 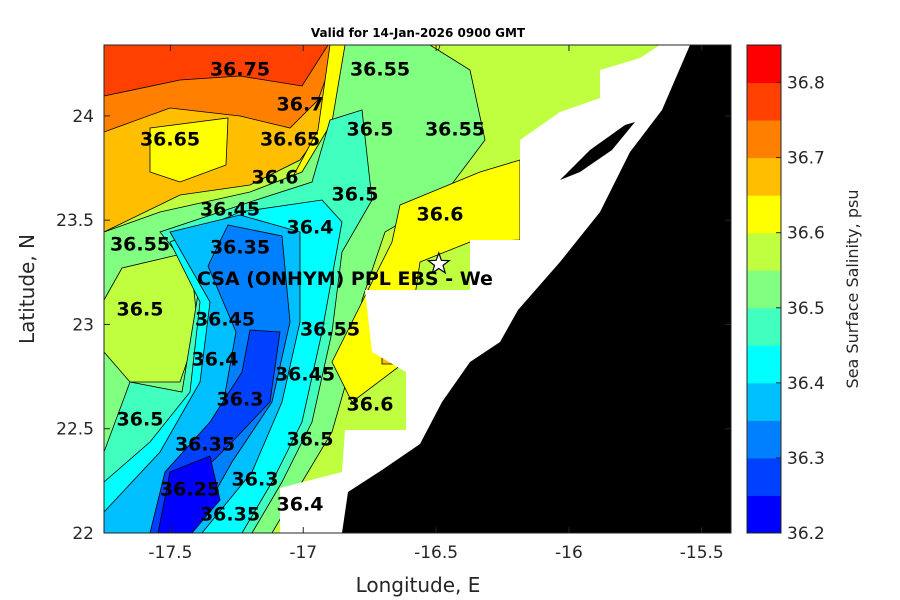 I want to click on x-tick-label: -15.5, so click(x=702, y=553).